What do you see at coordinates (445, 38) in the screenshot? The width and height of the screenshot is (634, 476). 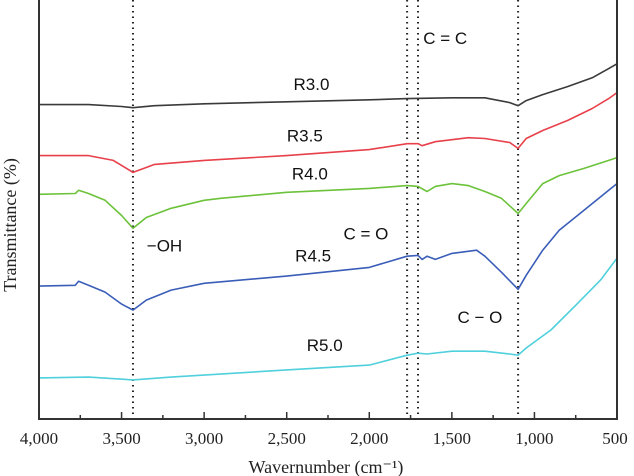 I see `peak-annotation: C = C` at bounding box center [445, 38].